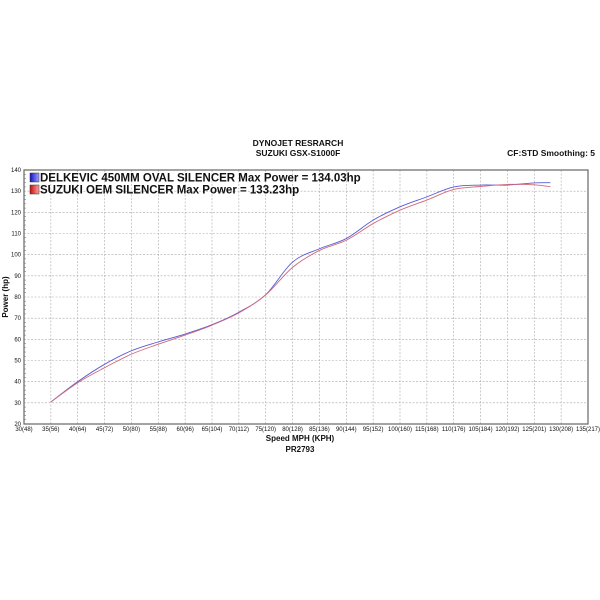 This screenshot has height=600, width=600. I want to click on x-tick-label: 30(48), so click(23, 430).